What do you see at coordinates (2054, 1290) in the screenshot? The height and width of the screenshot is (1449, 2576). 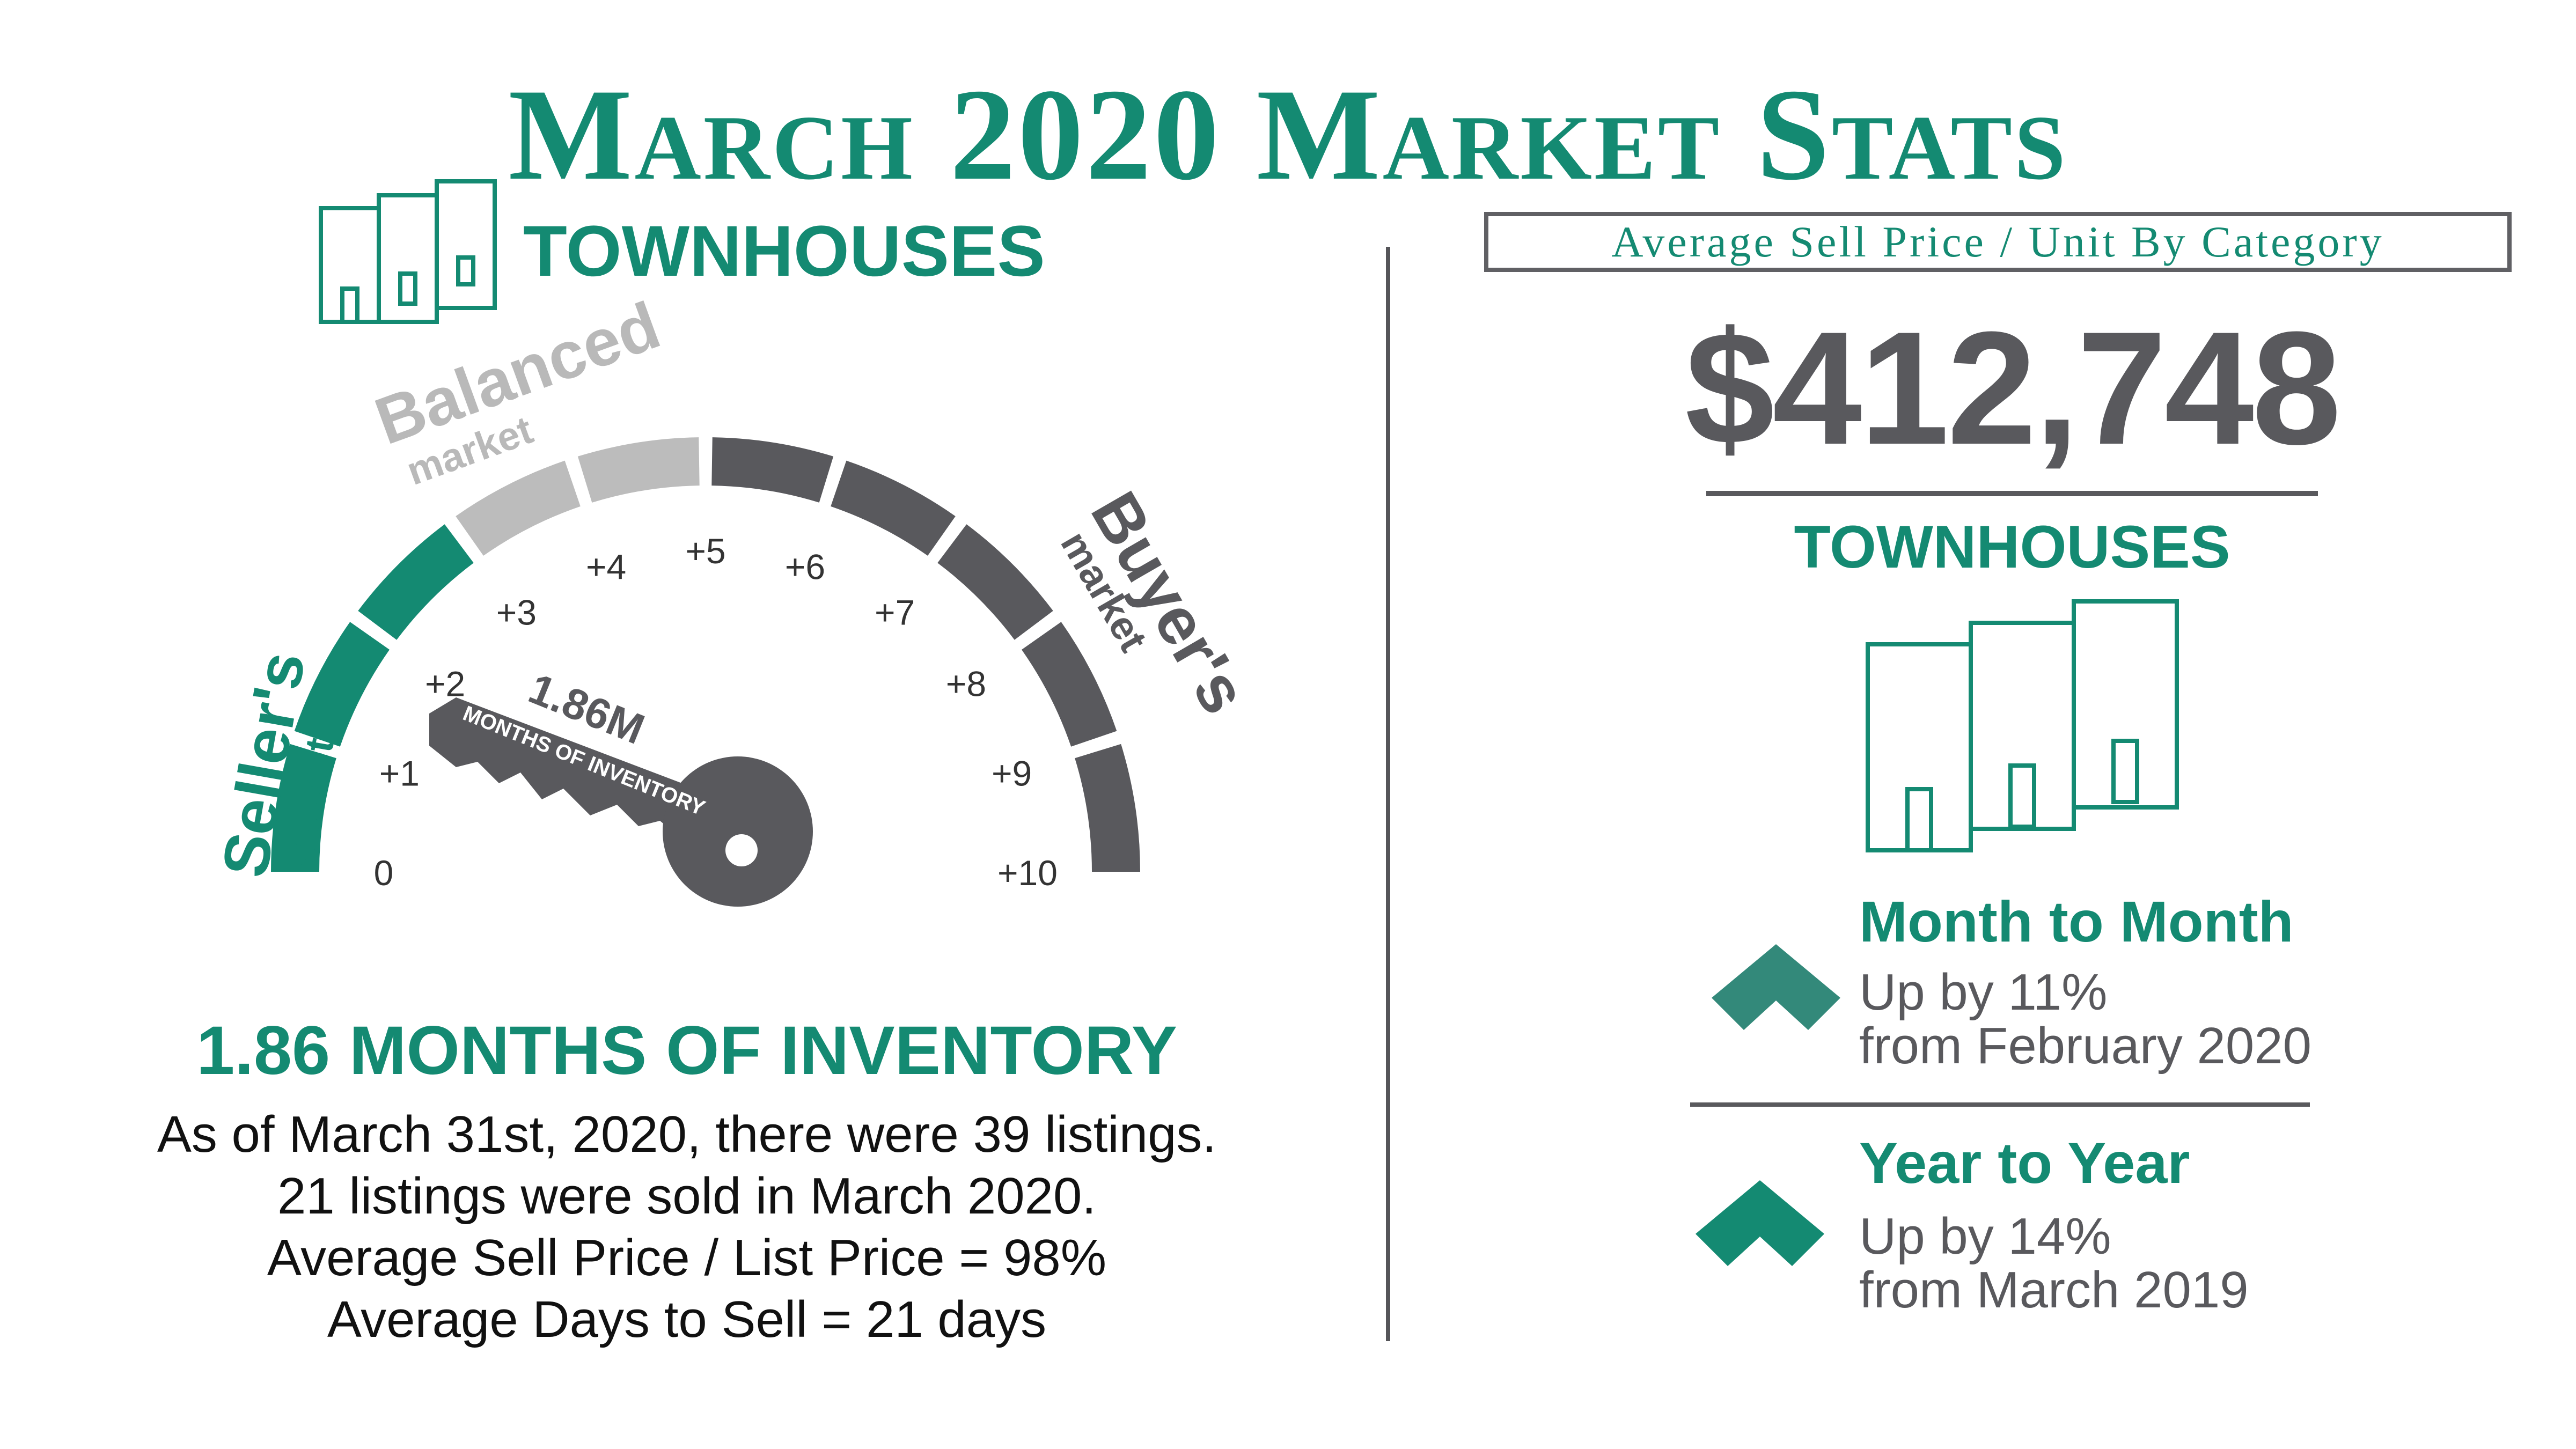 I see `year-to-year-reference: from March 2019` at bounding box center [2054, 1290].